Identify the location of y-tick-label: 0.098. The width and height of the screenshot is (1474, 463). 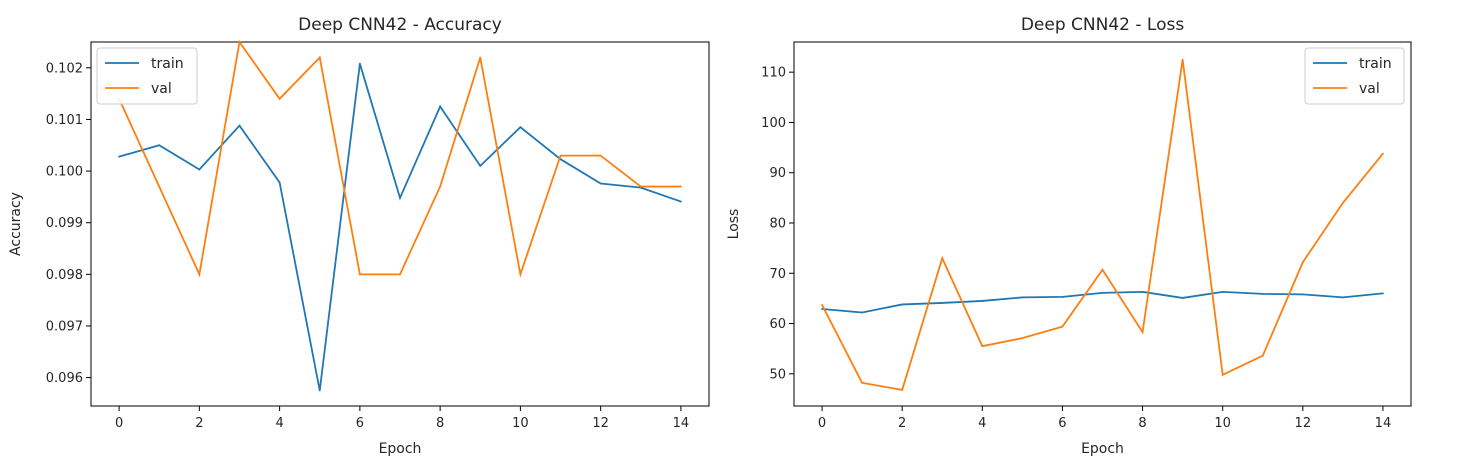
(64, 275).